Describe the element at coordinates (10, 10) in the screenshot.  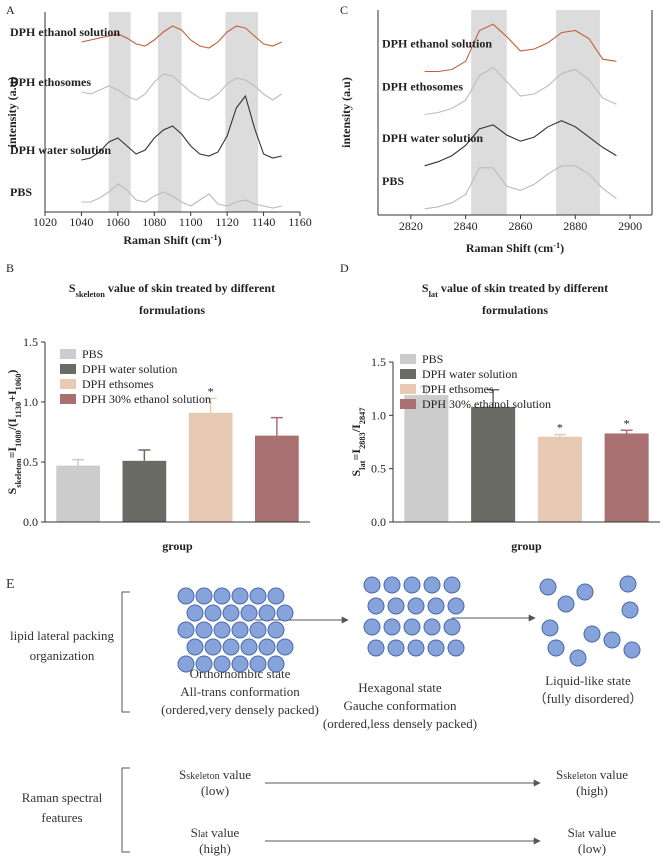
I see `panel-label: A` at that location.